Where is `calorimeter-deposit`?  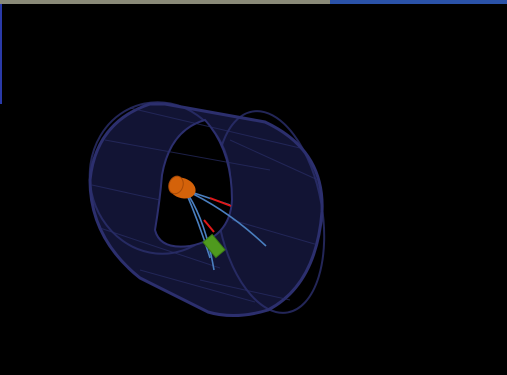
calorimeter-deposit is located at coordinates (214, 246).